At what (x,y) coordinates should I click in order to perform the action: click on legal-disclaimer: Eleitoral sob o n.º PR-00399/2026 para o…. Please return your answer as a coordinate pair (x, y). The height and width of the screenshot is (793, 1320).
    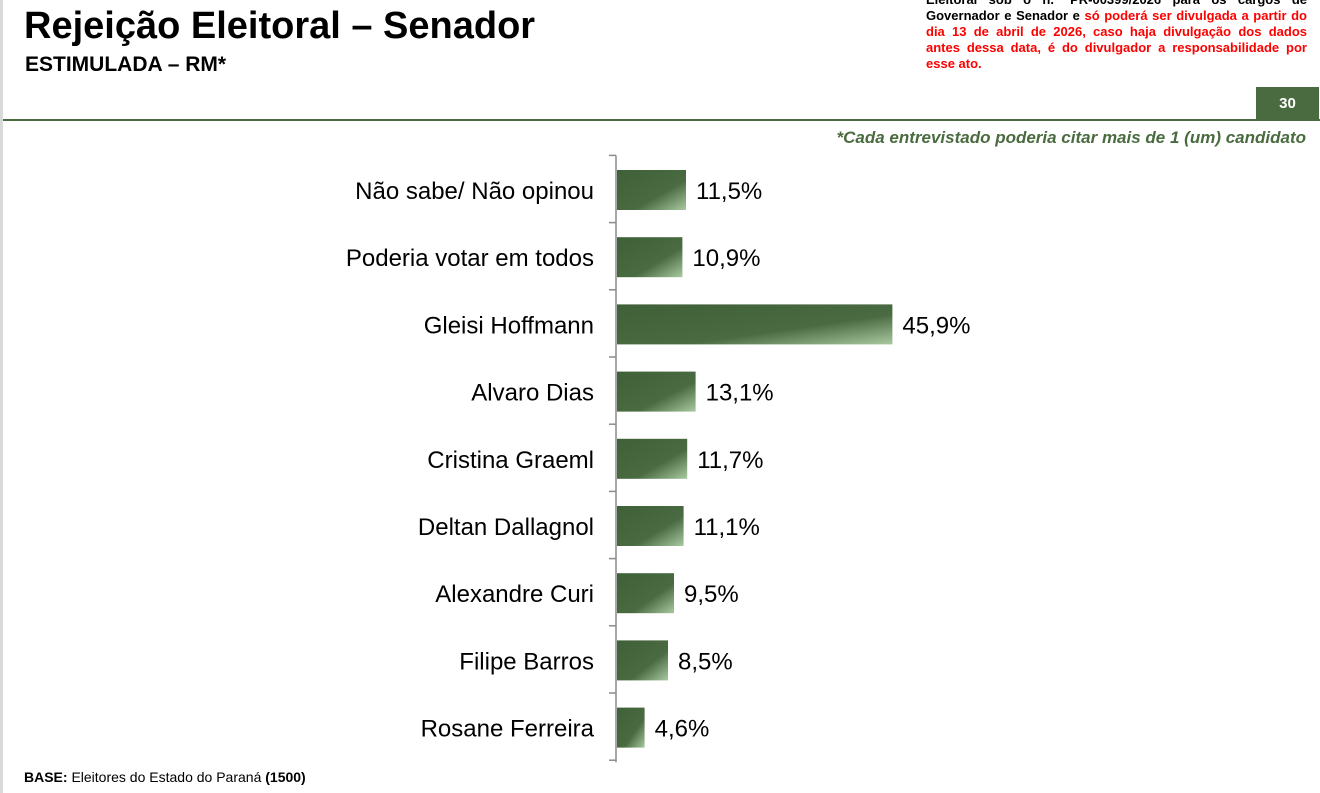
    Looking at the image, I should click on (1116, 36).